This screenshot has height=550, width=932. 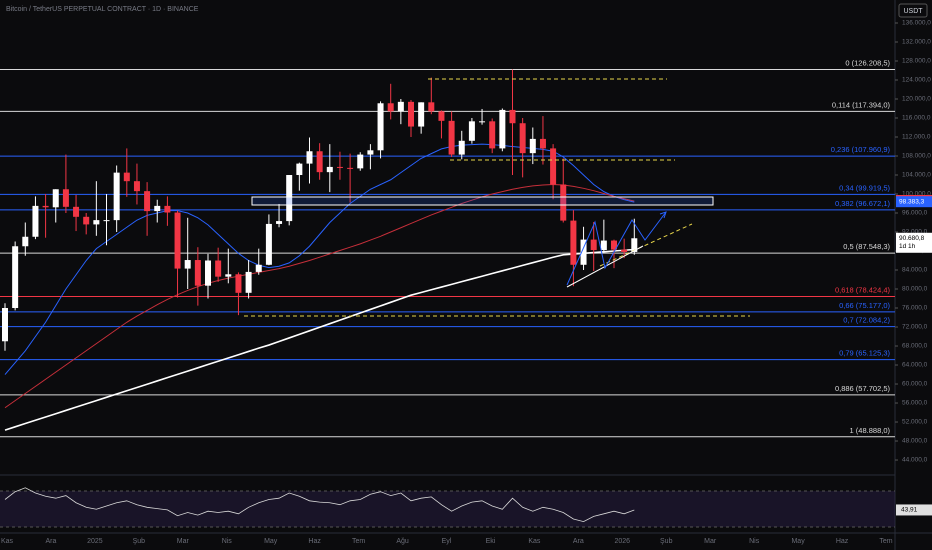 I want to click on fib-label: 0 (126.208,5), so click(x=867, y=62).